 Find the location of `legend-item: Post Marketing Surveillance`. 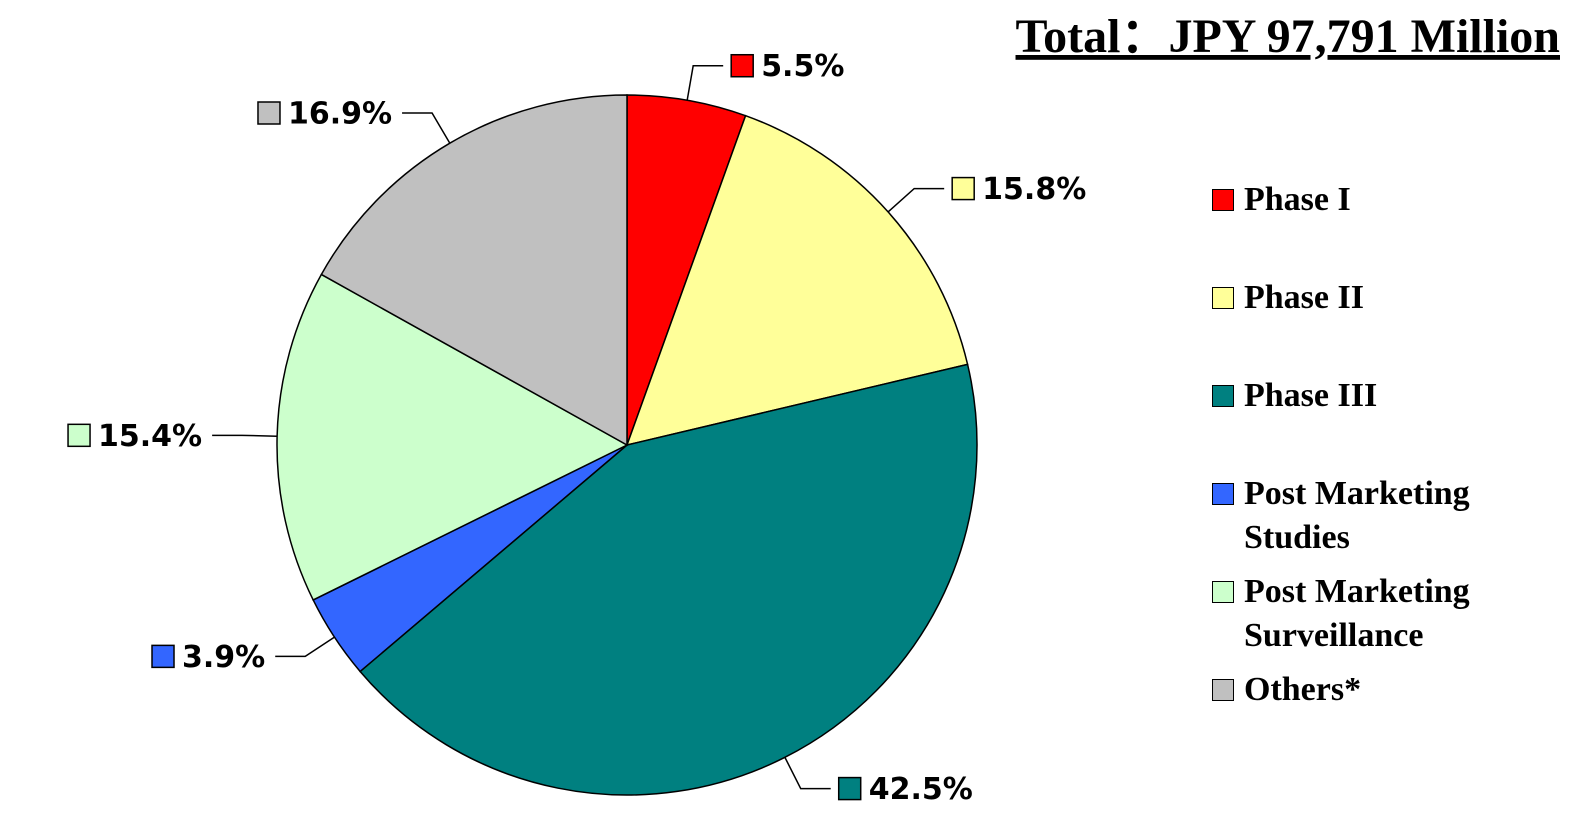

legend-item: Post Marketing Surveillance is located at coordinates (1388, 614).